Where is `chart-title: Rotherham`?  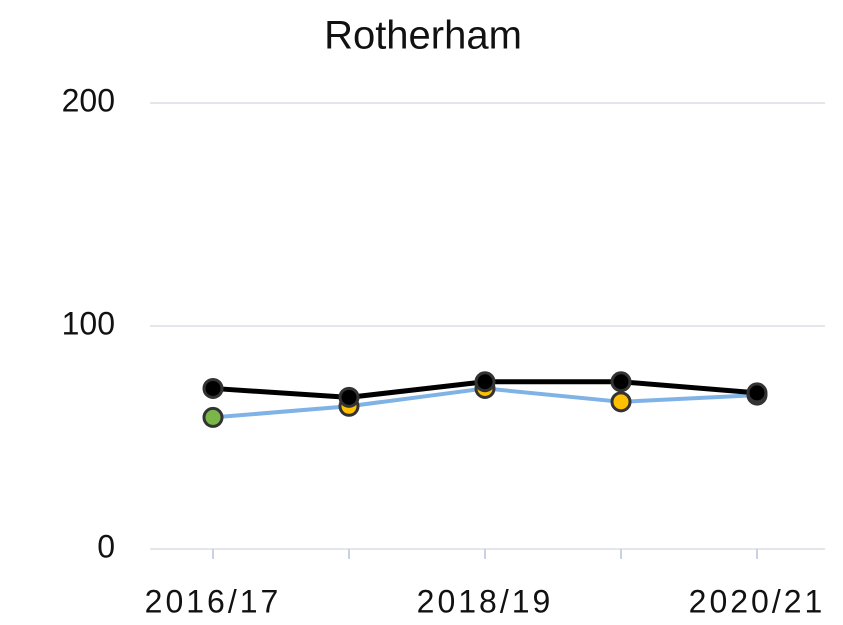
chart-title: Rotherham is located at coordinates (423, 36).